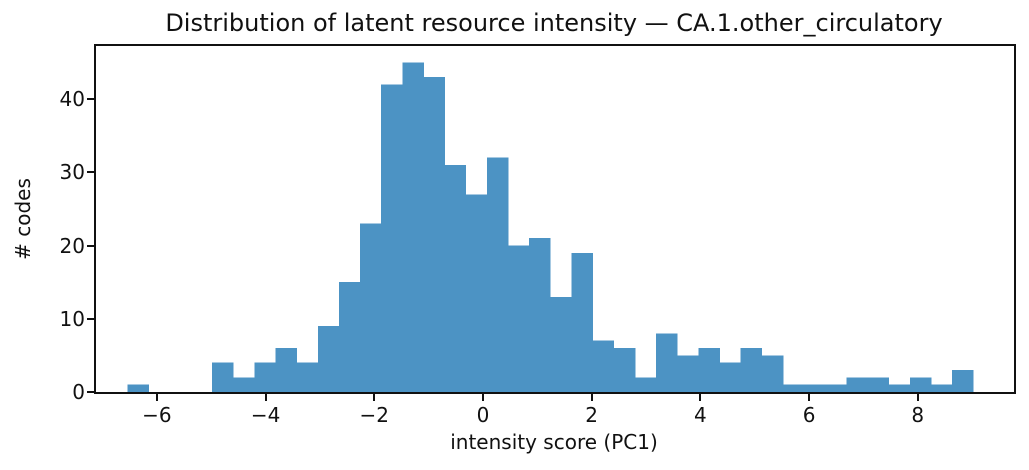  Describe the element at coordinates (157, 415) in the screenshot. I see `x-tick-label: −6` at that location.